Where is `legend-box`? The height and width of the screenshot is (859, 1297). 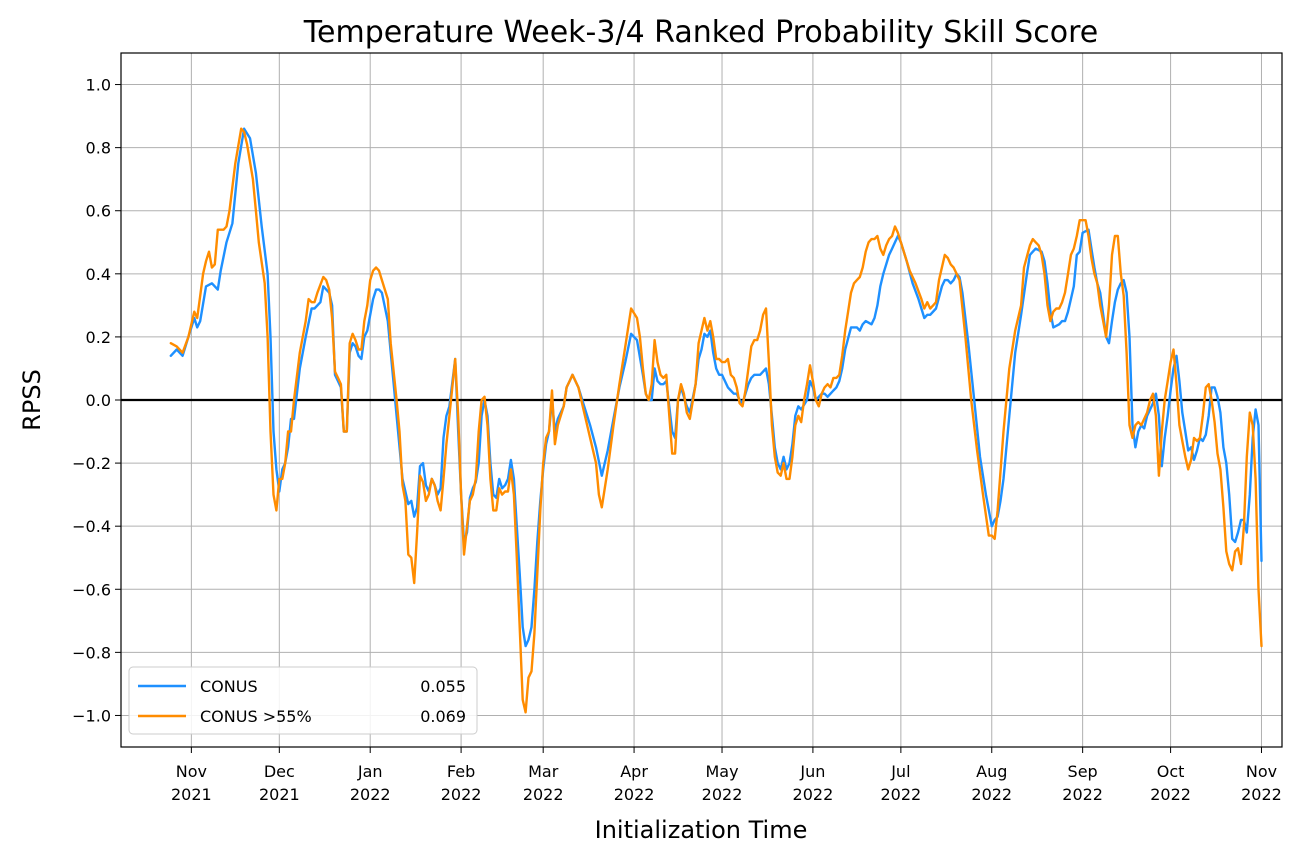 legend-box is located at coordinates (303, 700).